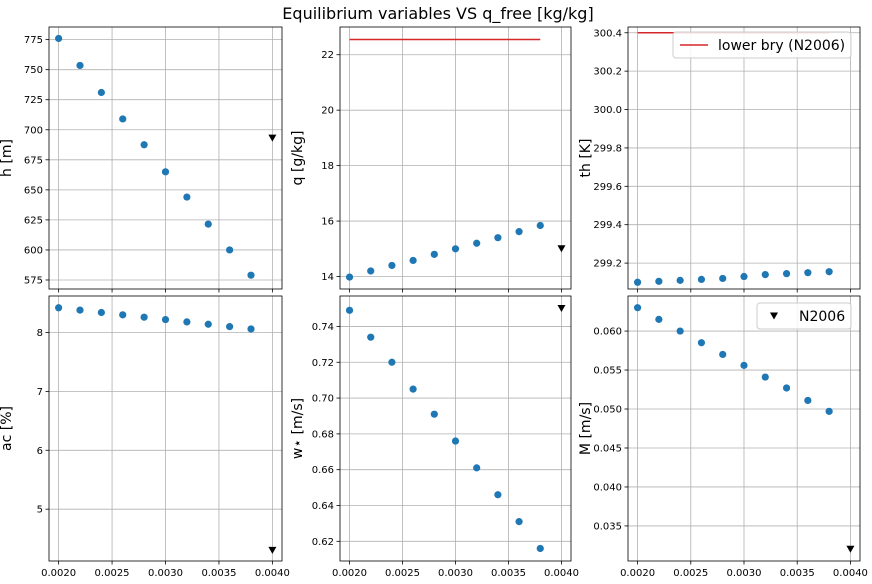  Describe the element at coordinates (40, 510) in the screenshot. I see `y-tick-label: 5` at that location.